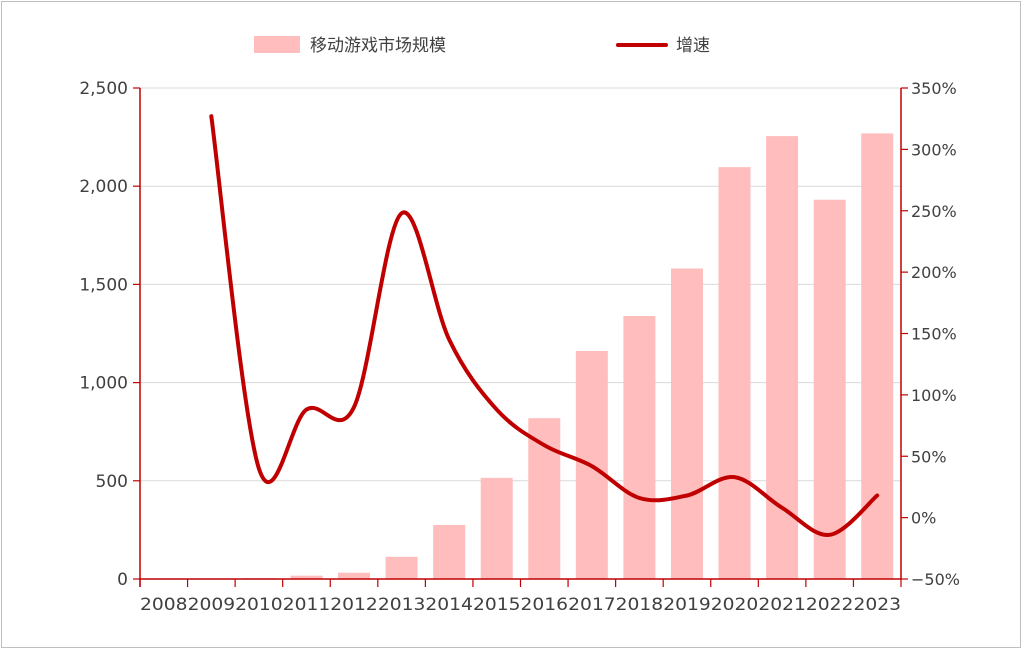 This screenshot has height=653, width=1024. What do you see at coordinates (782, 605) in the screenshot?
I see `x-tick-label: 2021` at bounding box center [782, 605].